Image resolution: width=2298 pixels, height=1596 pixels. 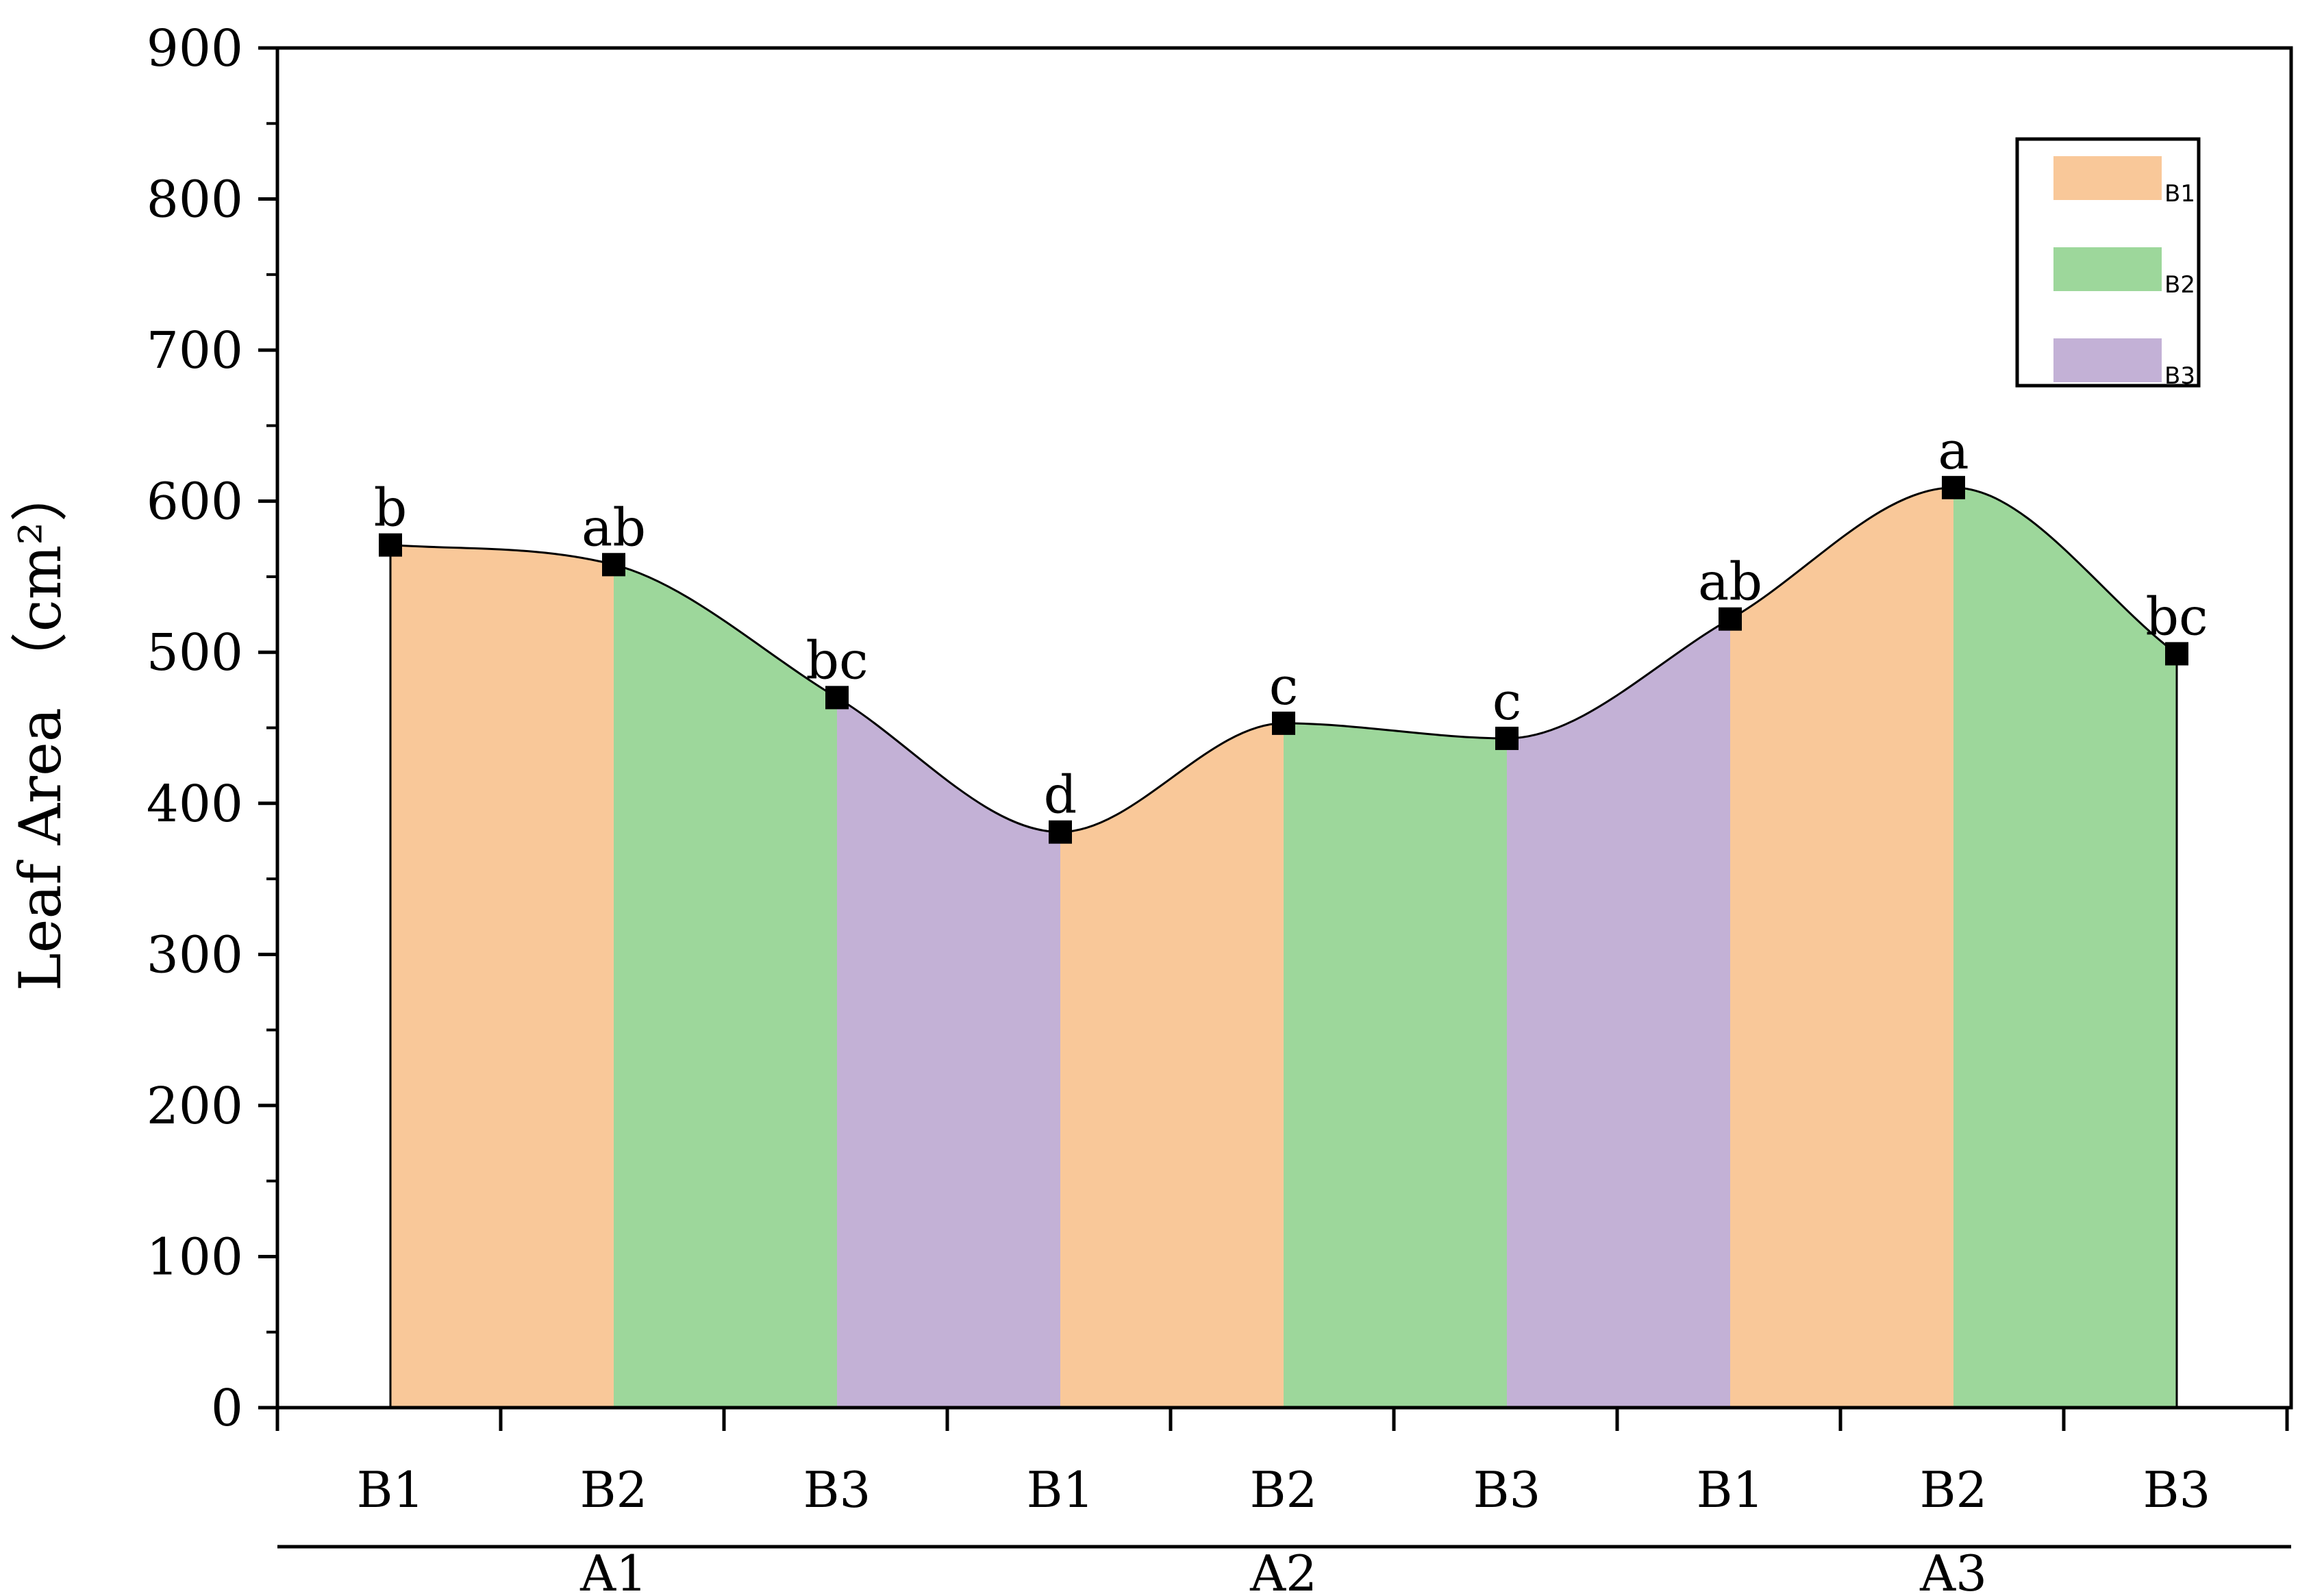 I want to click on y-tick-label: 200, so click(x=195, y=1106).